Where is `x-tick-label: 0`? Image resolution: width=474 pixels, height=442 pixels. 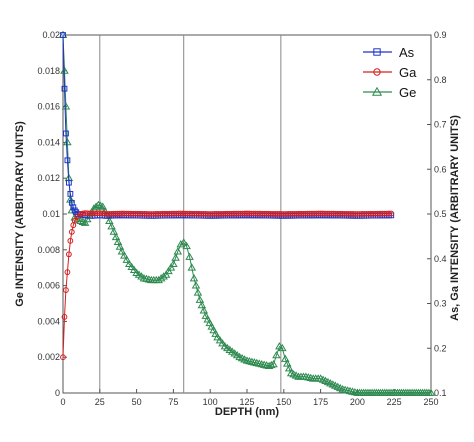 x-tick-label: 0 is located at coordinates (62, 402).